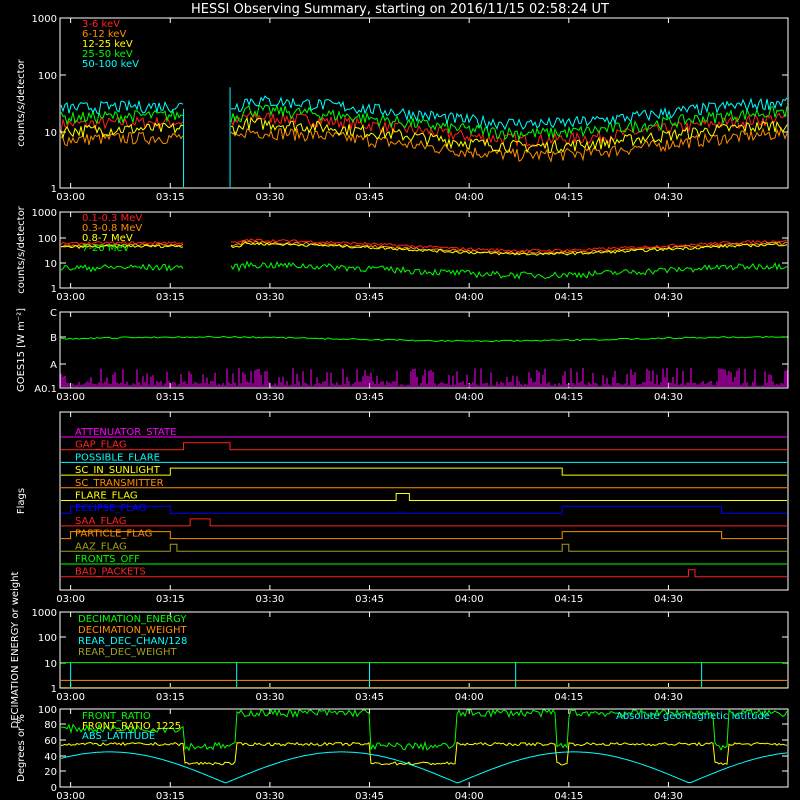 The width and height of the screenshot is (800, 800). What do you see at coordinates (568, 197) in the screenshot?
I see `x-tick-label-0-5: 04:15` at bounding box center [568, 197].